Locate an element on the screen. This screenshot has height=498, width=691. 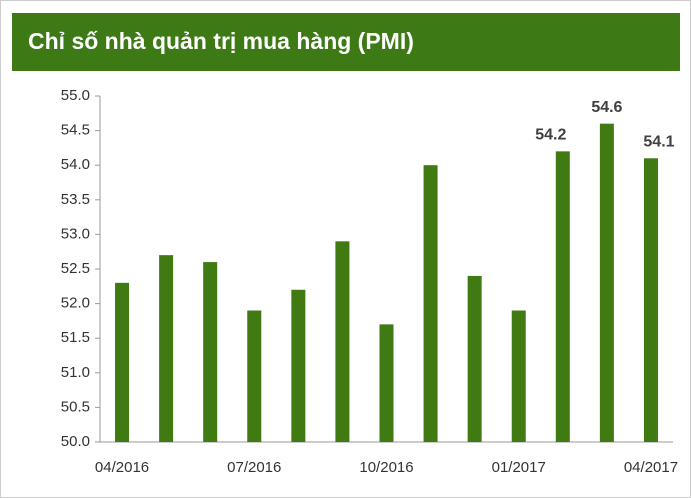
y-tick-label: 55.0 is located at coordinates (75, 95).